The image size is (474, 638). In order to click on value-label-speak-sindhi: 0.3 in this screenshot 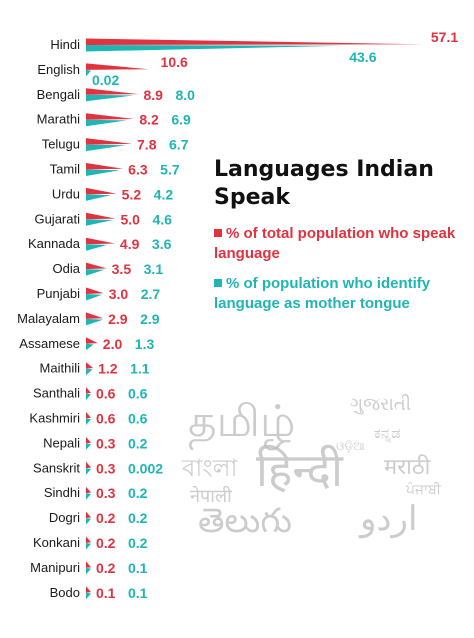, I will do `click(106, 493)`.